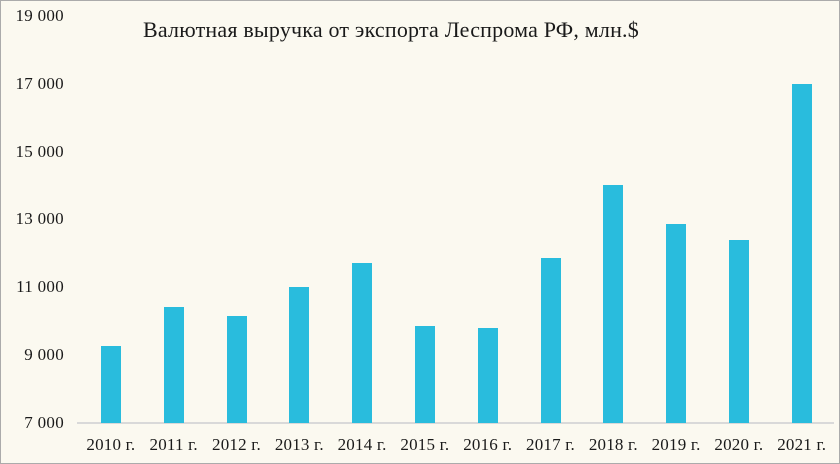 Image resolution: width=840 pixels, height=464 pixels. What do you see at coordinates (236, 444) in the screenshot?
I see `x-axis-label-2012: 2012 г.` at bounding box center [236, 444].